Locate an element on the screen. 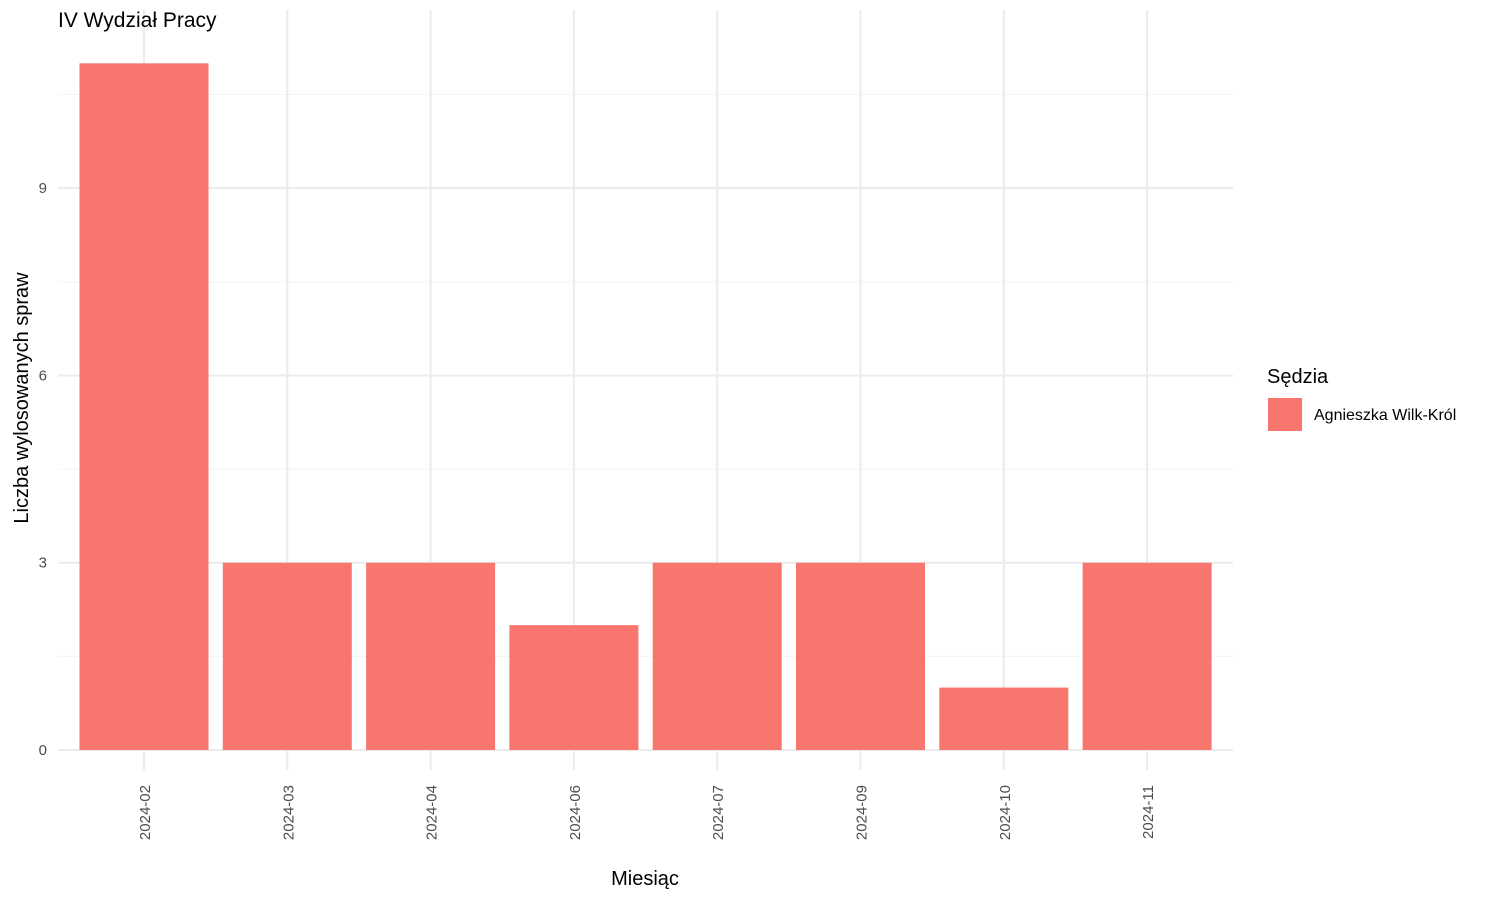 This screenshot has height=905, width=1500. x-tick-label: 2024-06 is located at coordinates (575, 812).